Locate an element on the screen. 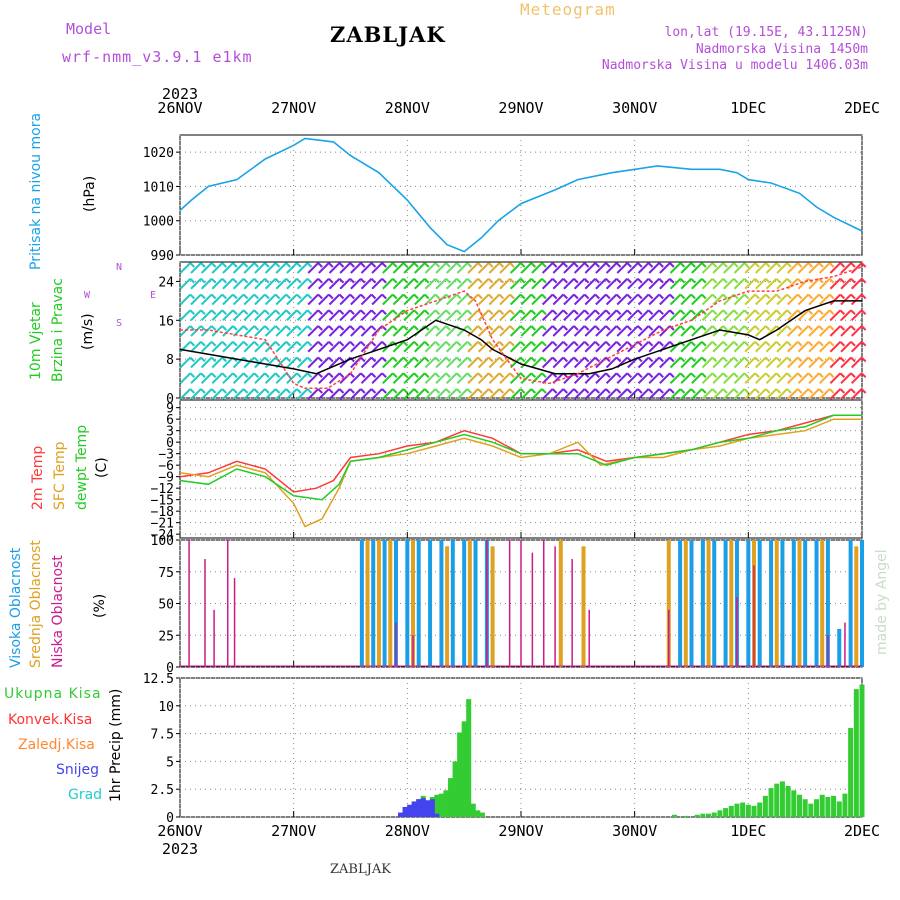  x-tick-label-top: 29NOV is located at coordinates (520, 108).